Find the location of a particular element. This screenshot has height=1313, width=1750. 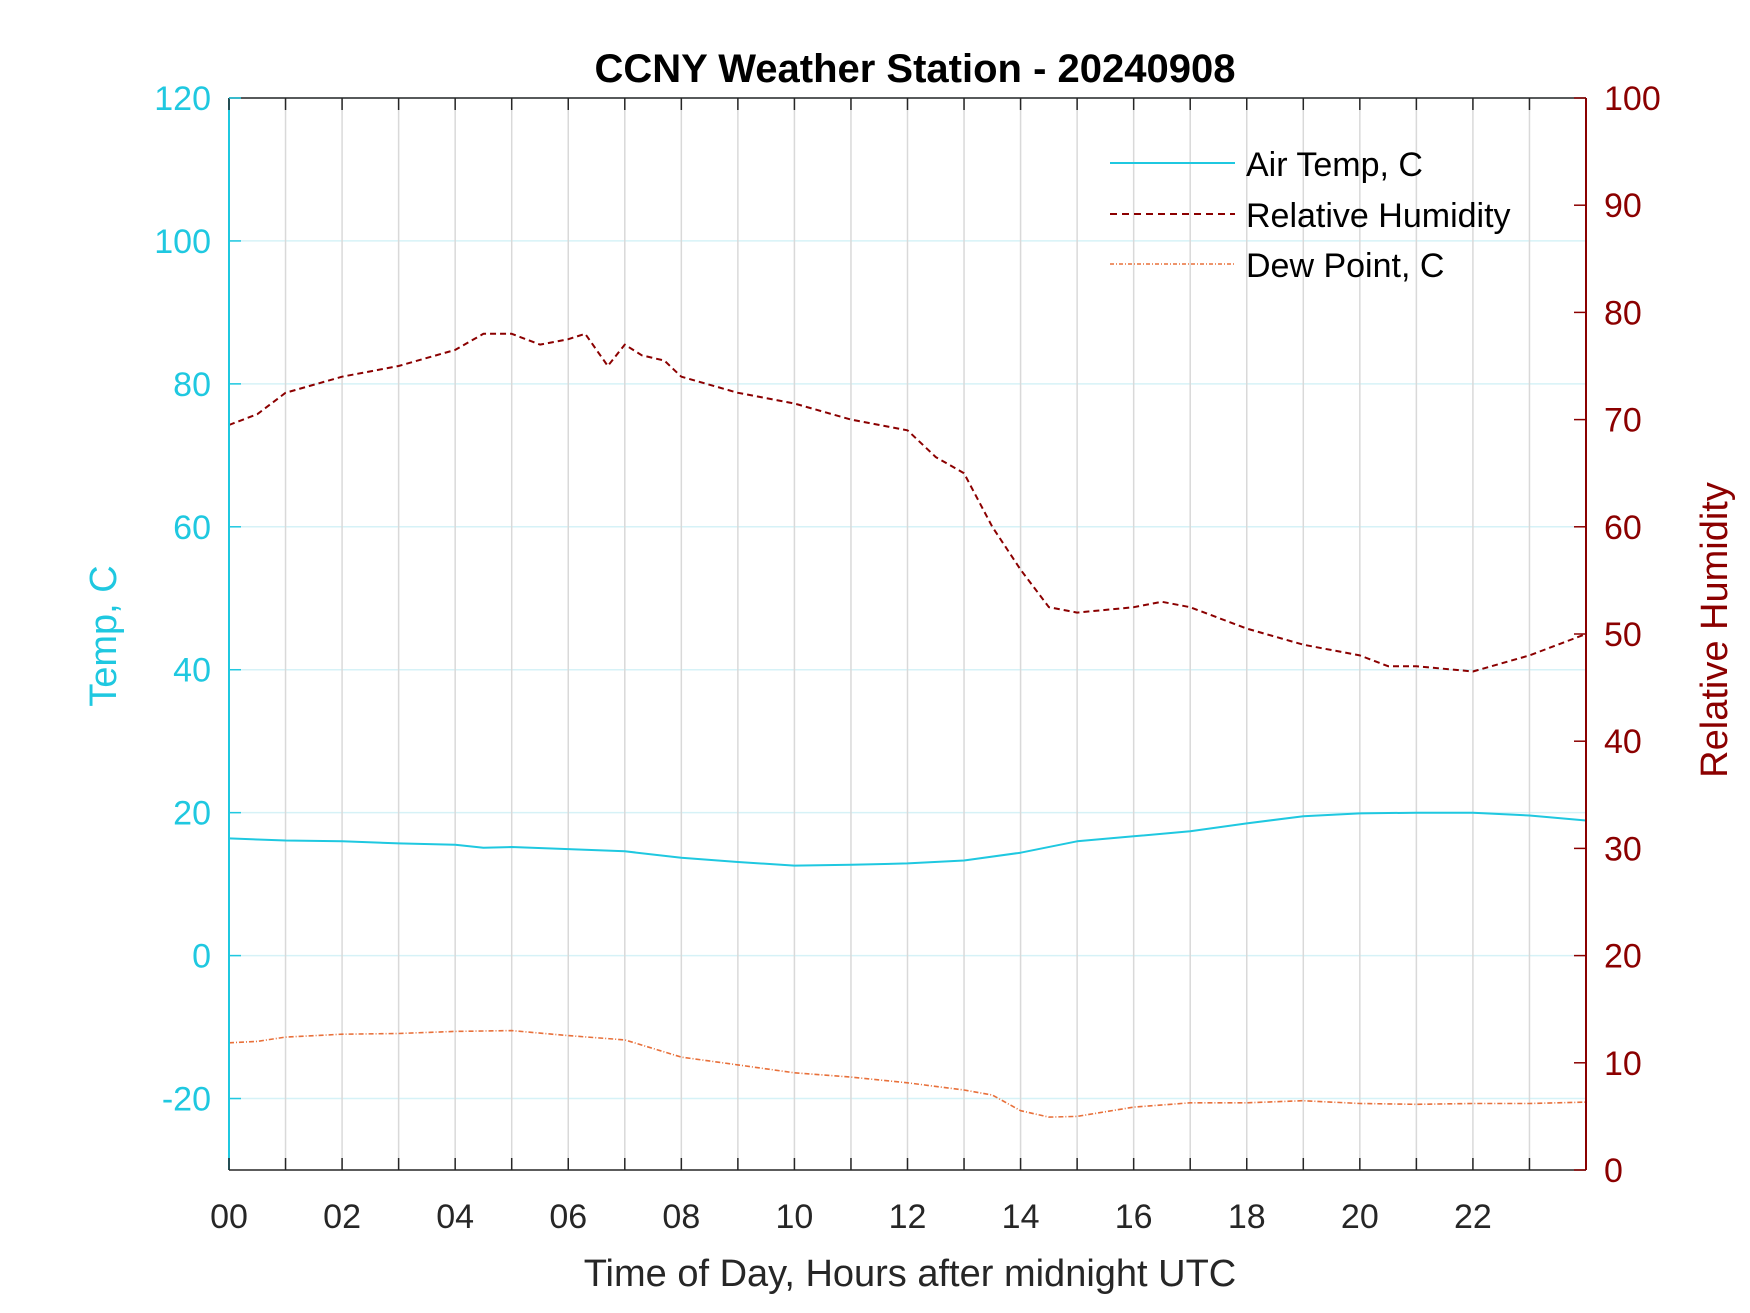

right-tick-label: 80 is located at coordinates (1623, 313).